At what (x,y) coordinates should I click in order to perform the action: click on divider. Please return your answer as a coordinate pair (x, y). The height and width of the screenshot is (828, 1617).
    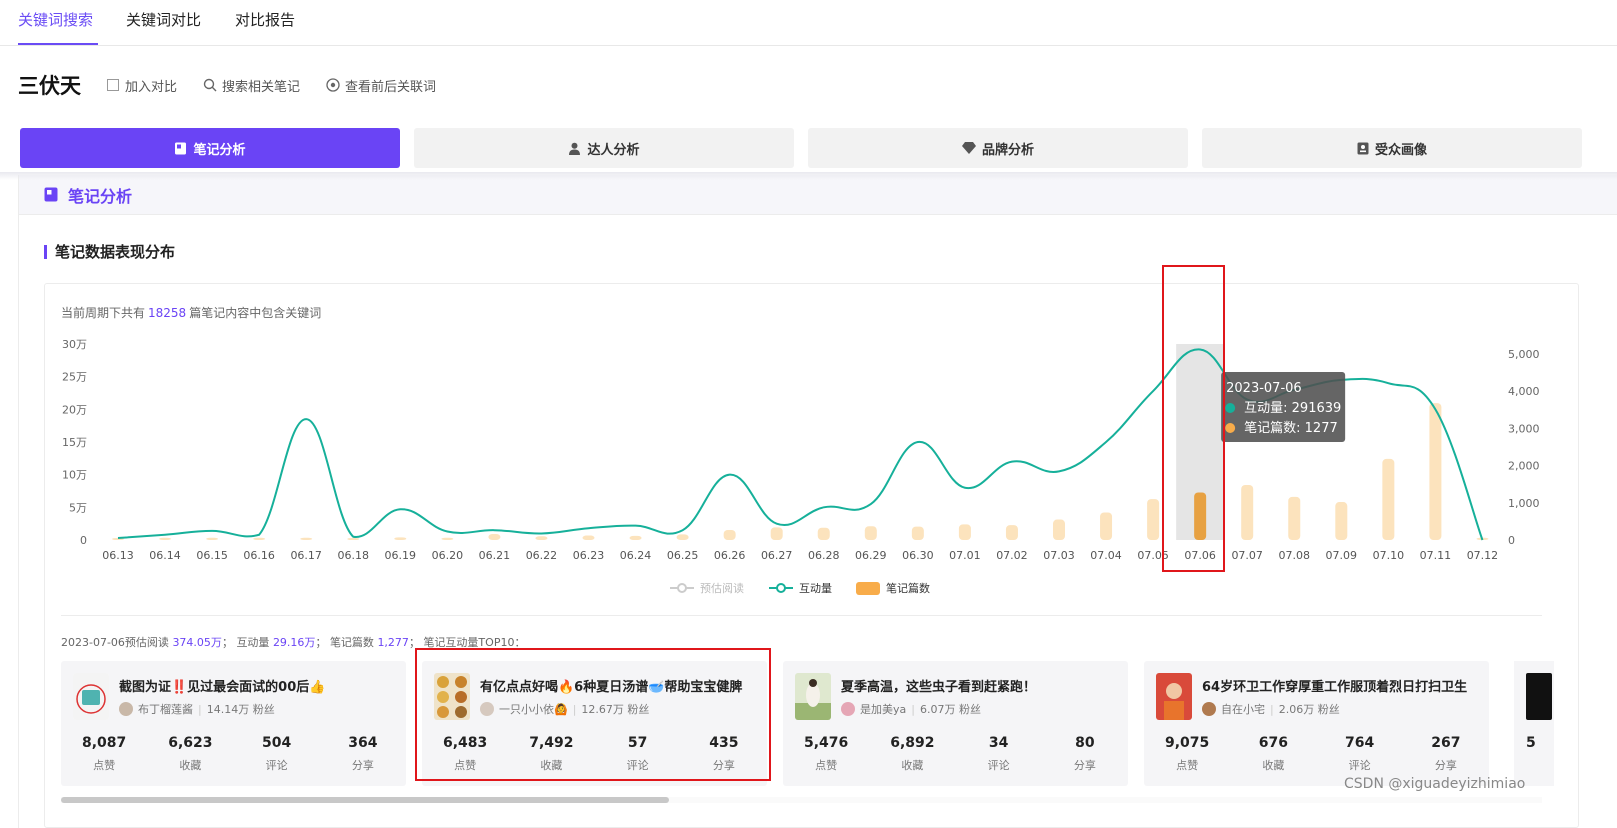
    Looking at the image, I should click on (801, 615).